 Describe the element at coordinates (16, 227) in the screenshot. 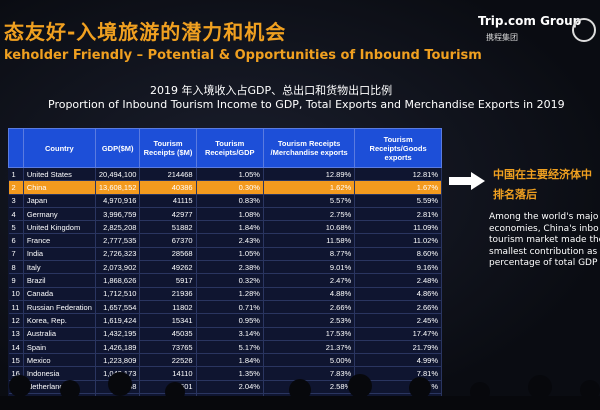

I see `table-cell: 5` at that location.